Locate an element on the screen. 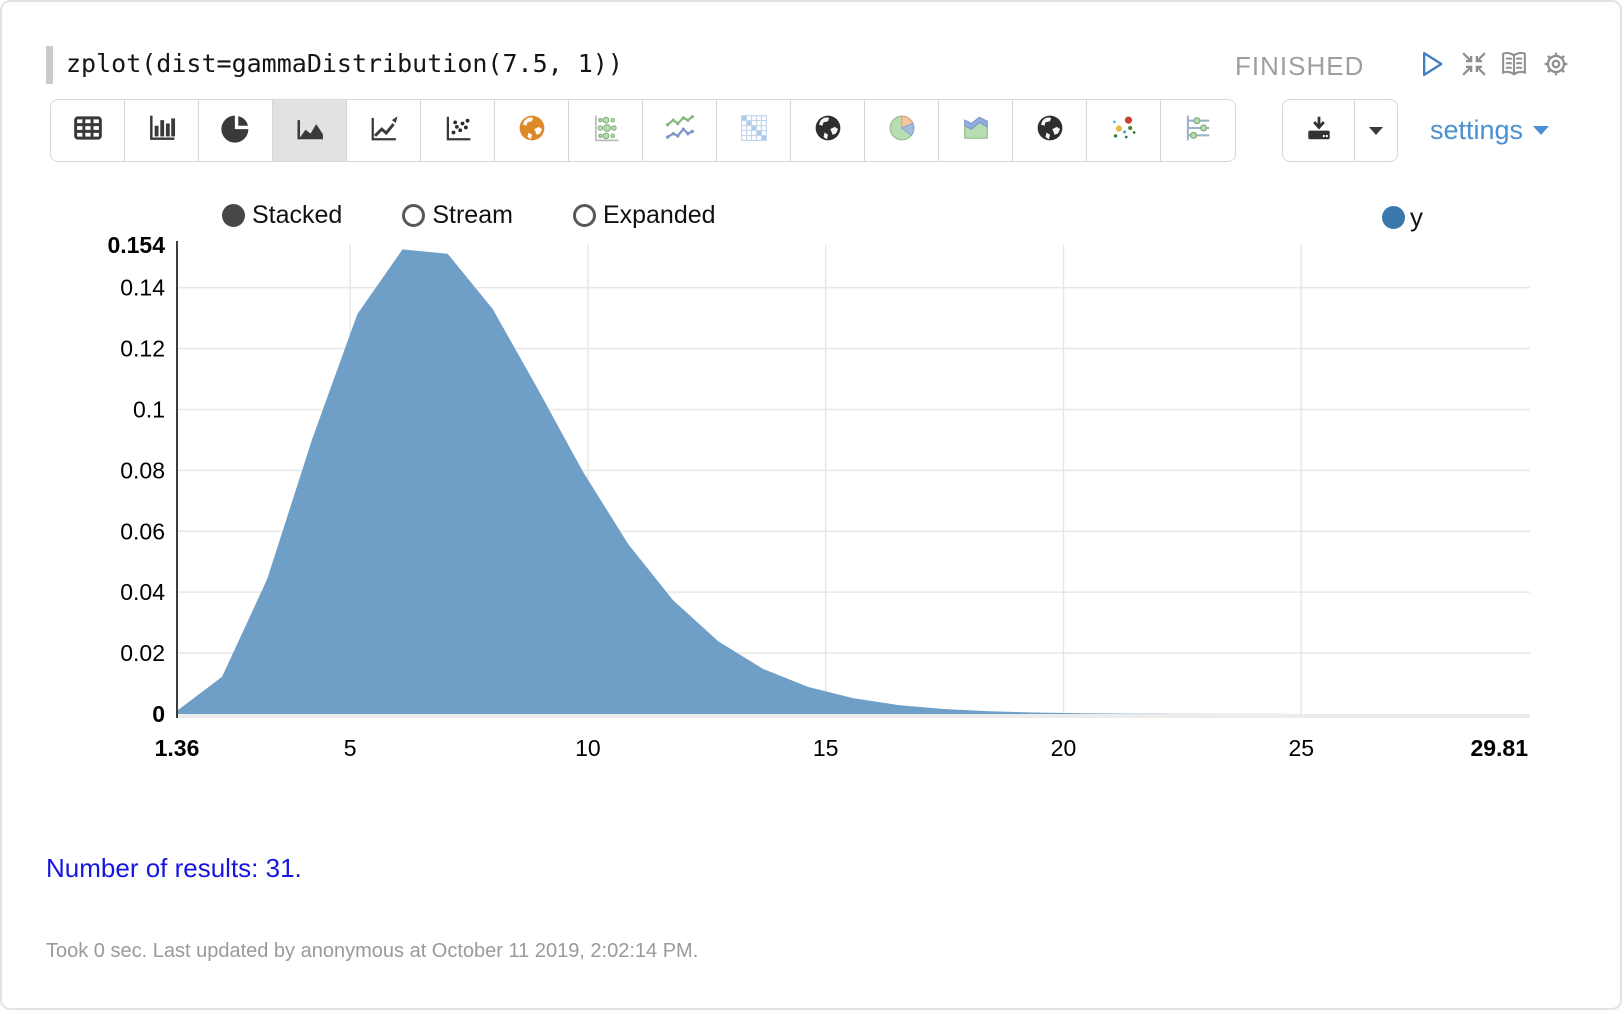 This screenshot has height=1012, width=1624. pie-chart-button is located at coordinates (236, 130).